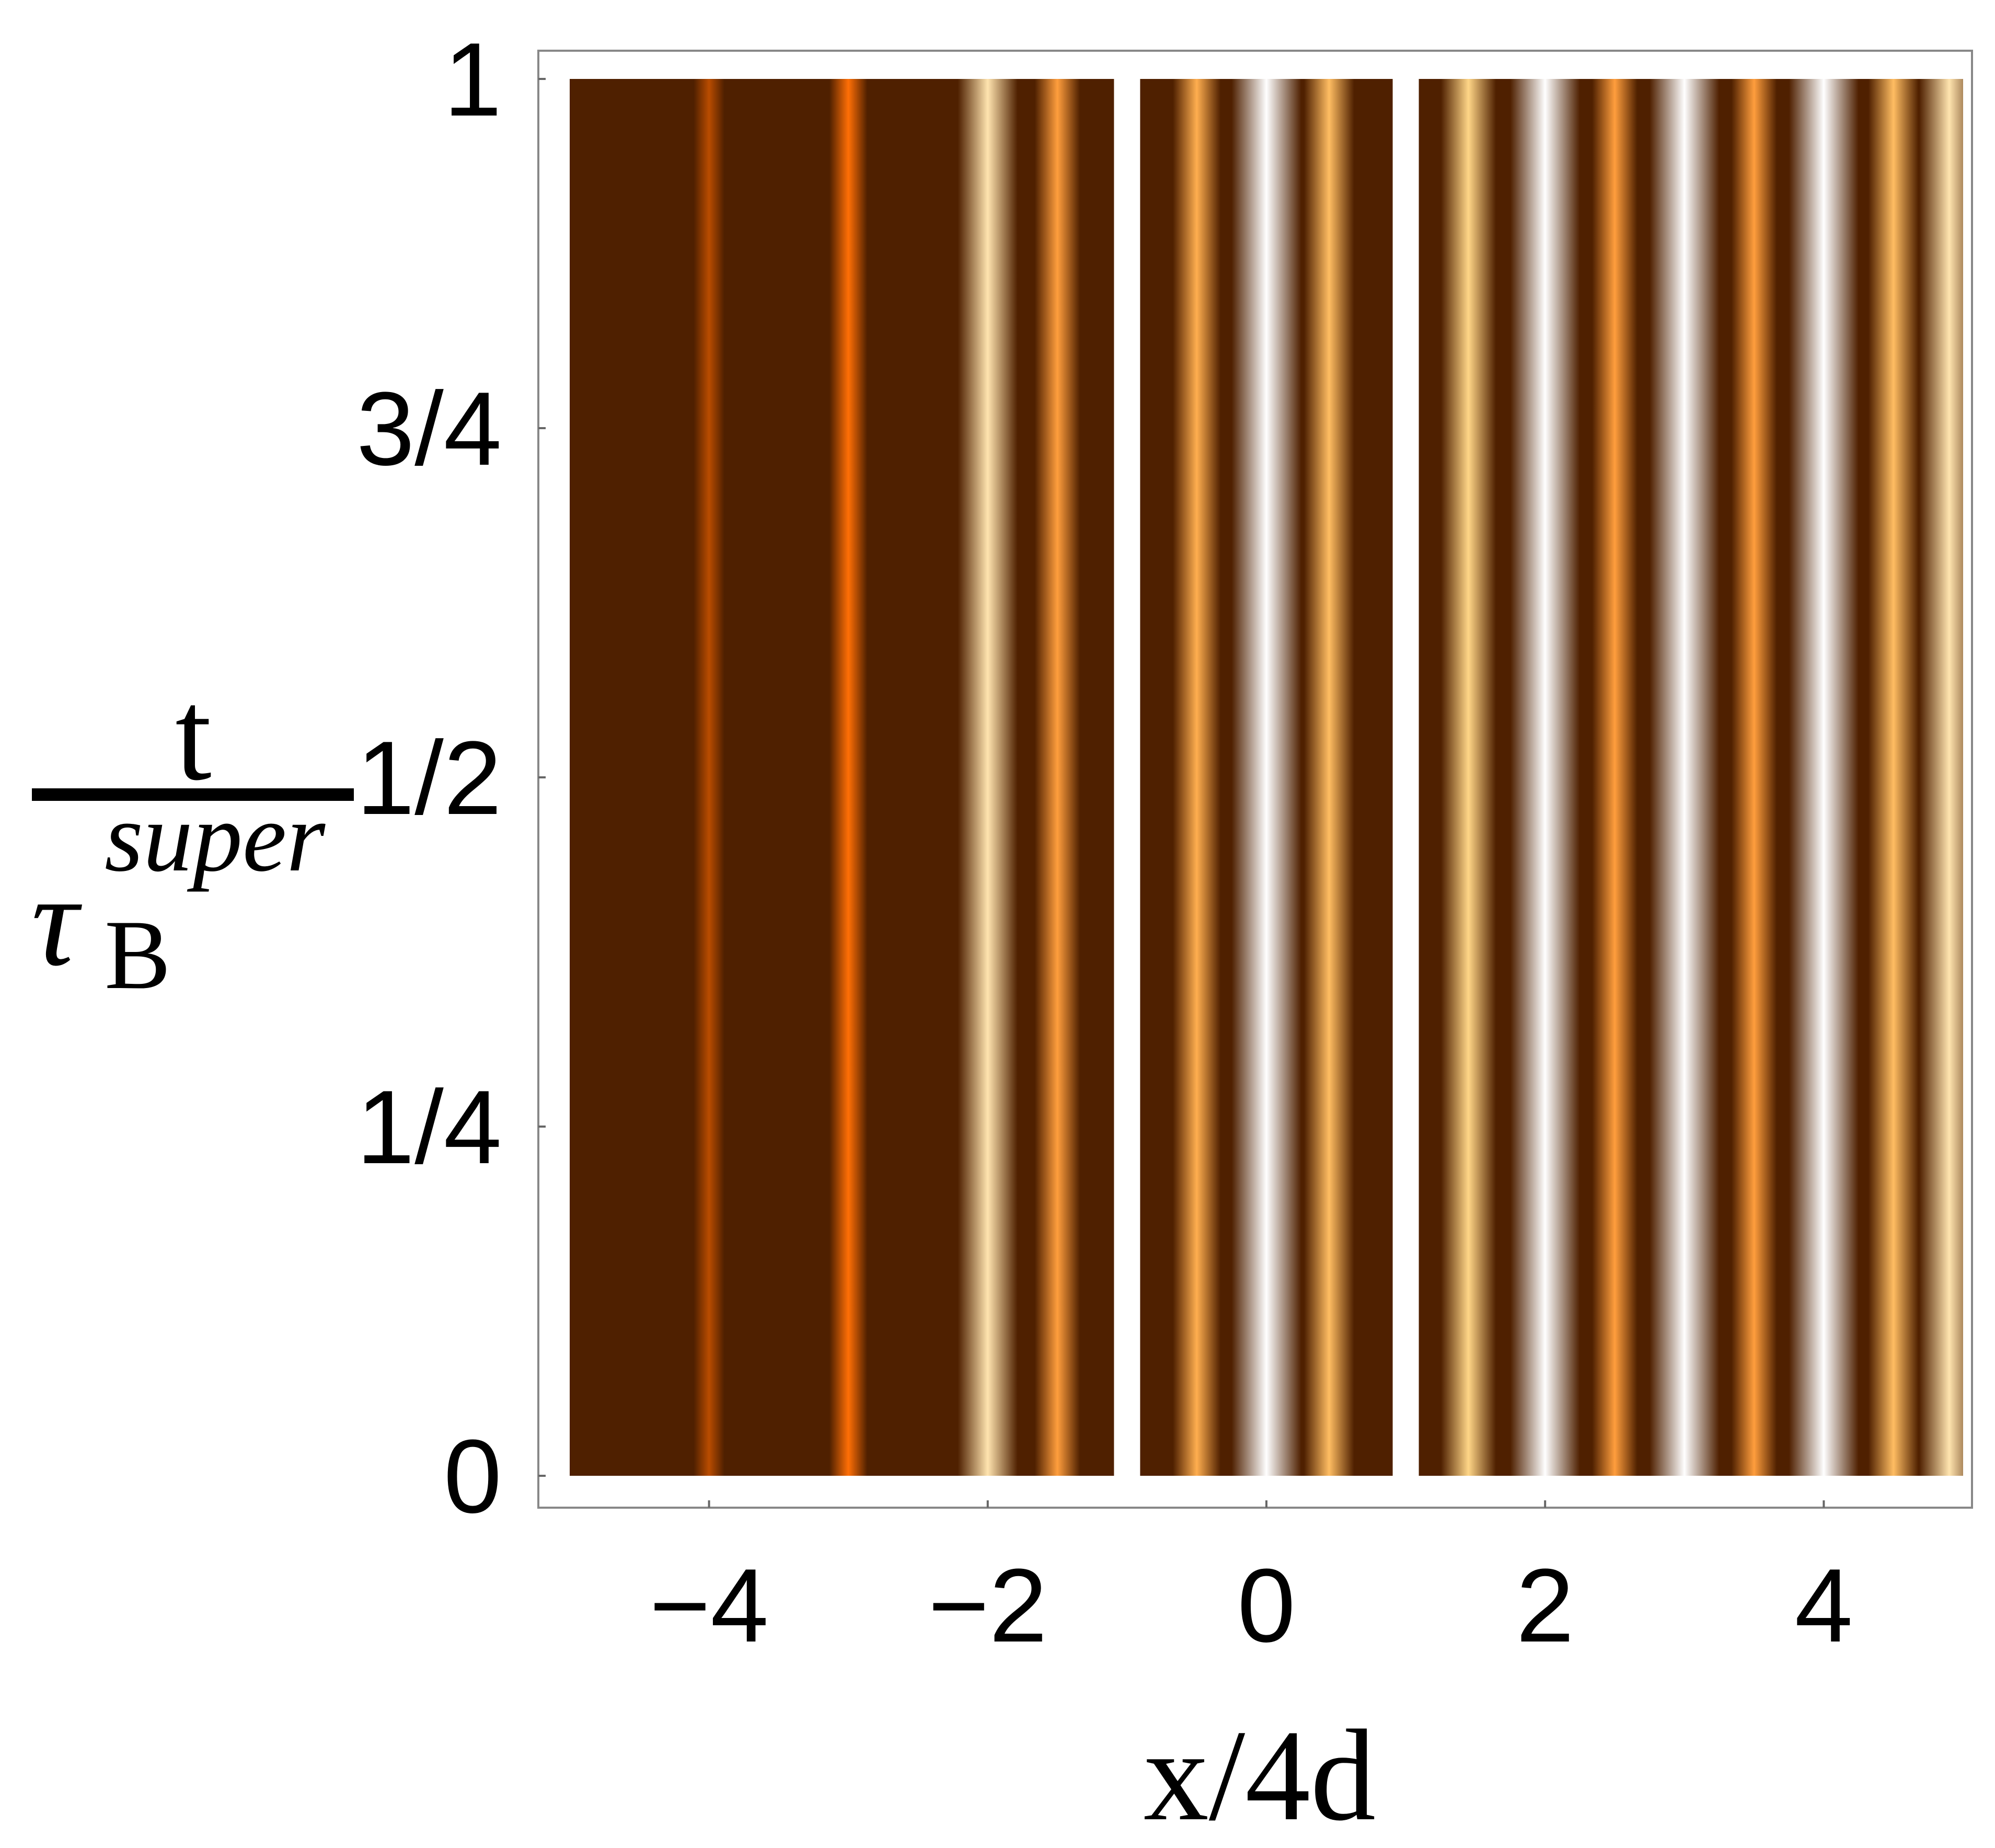  What do you see at coordinates (429, 1128) in the screenshot?
I see `y-tick-label: 1/4` at bounding box center [429, 1128].